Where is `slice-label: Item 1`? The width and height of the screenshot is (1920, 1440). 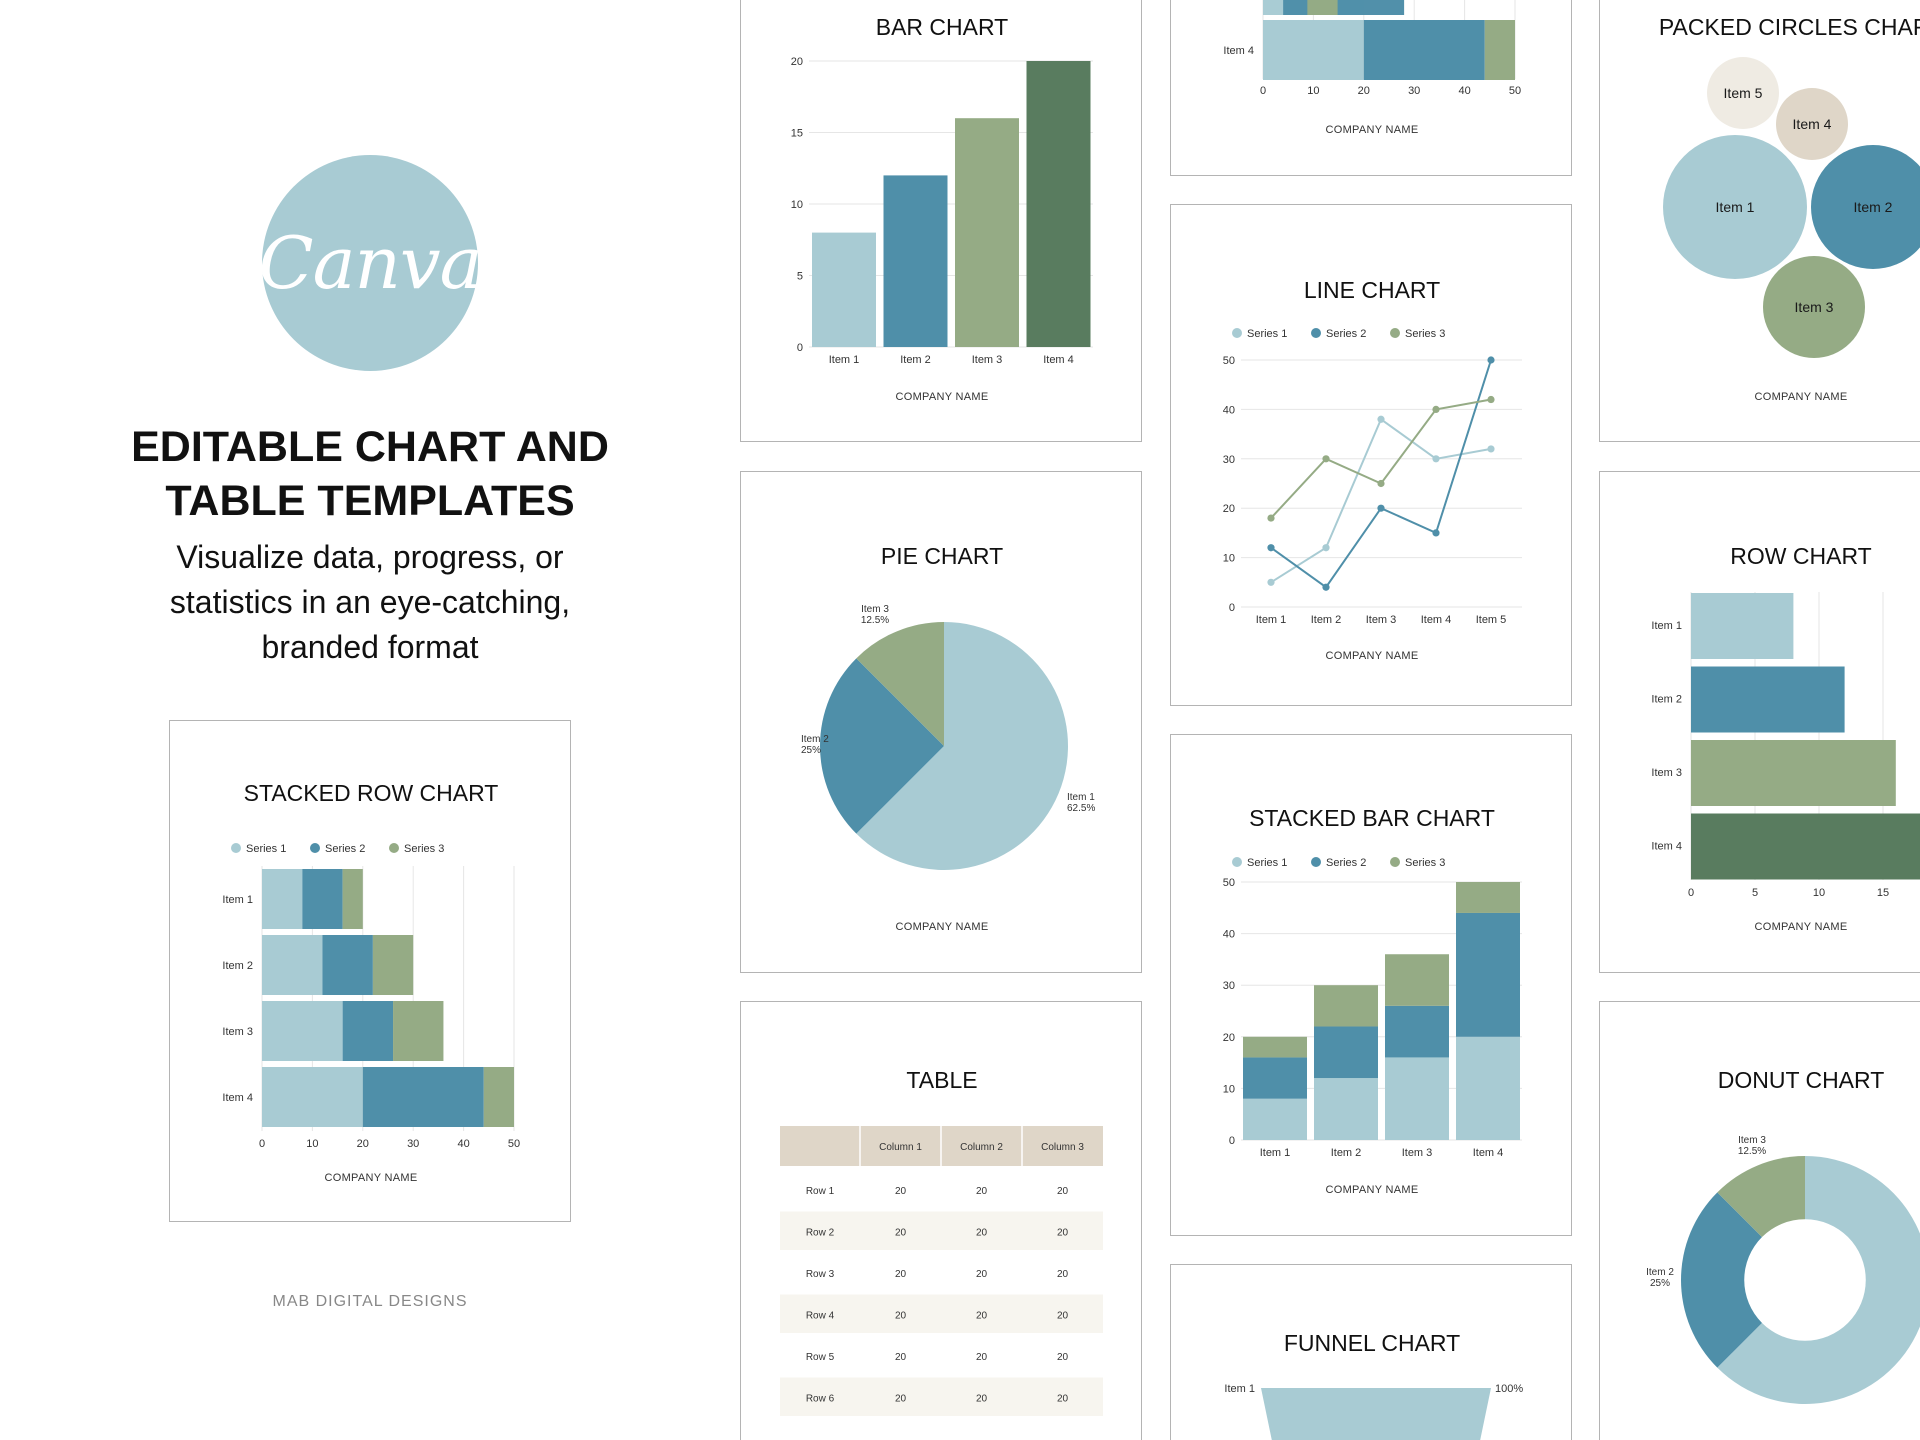 slice-label: Item 1 is located at coordinates (1081, 797).